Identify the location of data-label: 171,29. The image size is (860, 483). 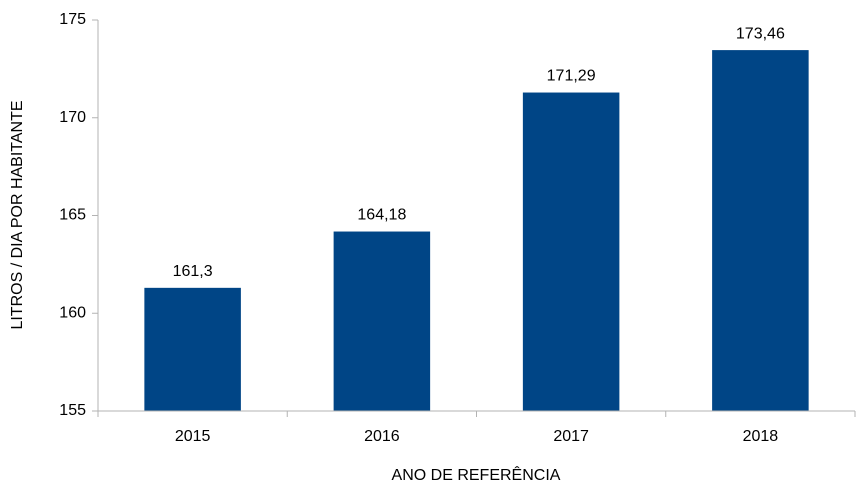
(571, 76).